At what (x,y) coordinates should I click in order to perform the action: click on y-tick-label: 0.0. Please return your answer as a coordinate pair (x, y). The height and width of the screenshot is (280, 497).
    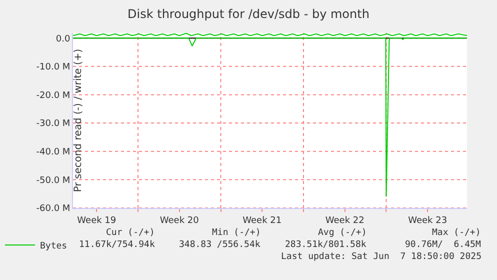
    Looking at the image, I should click on (63, 39).